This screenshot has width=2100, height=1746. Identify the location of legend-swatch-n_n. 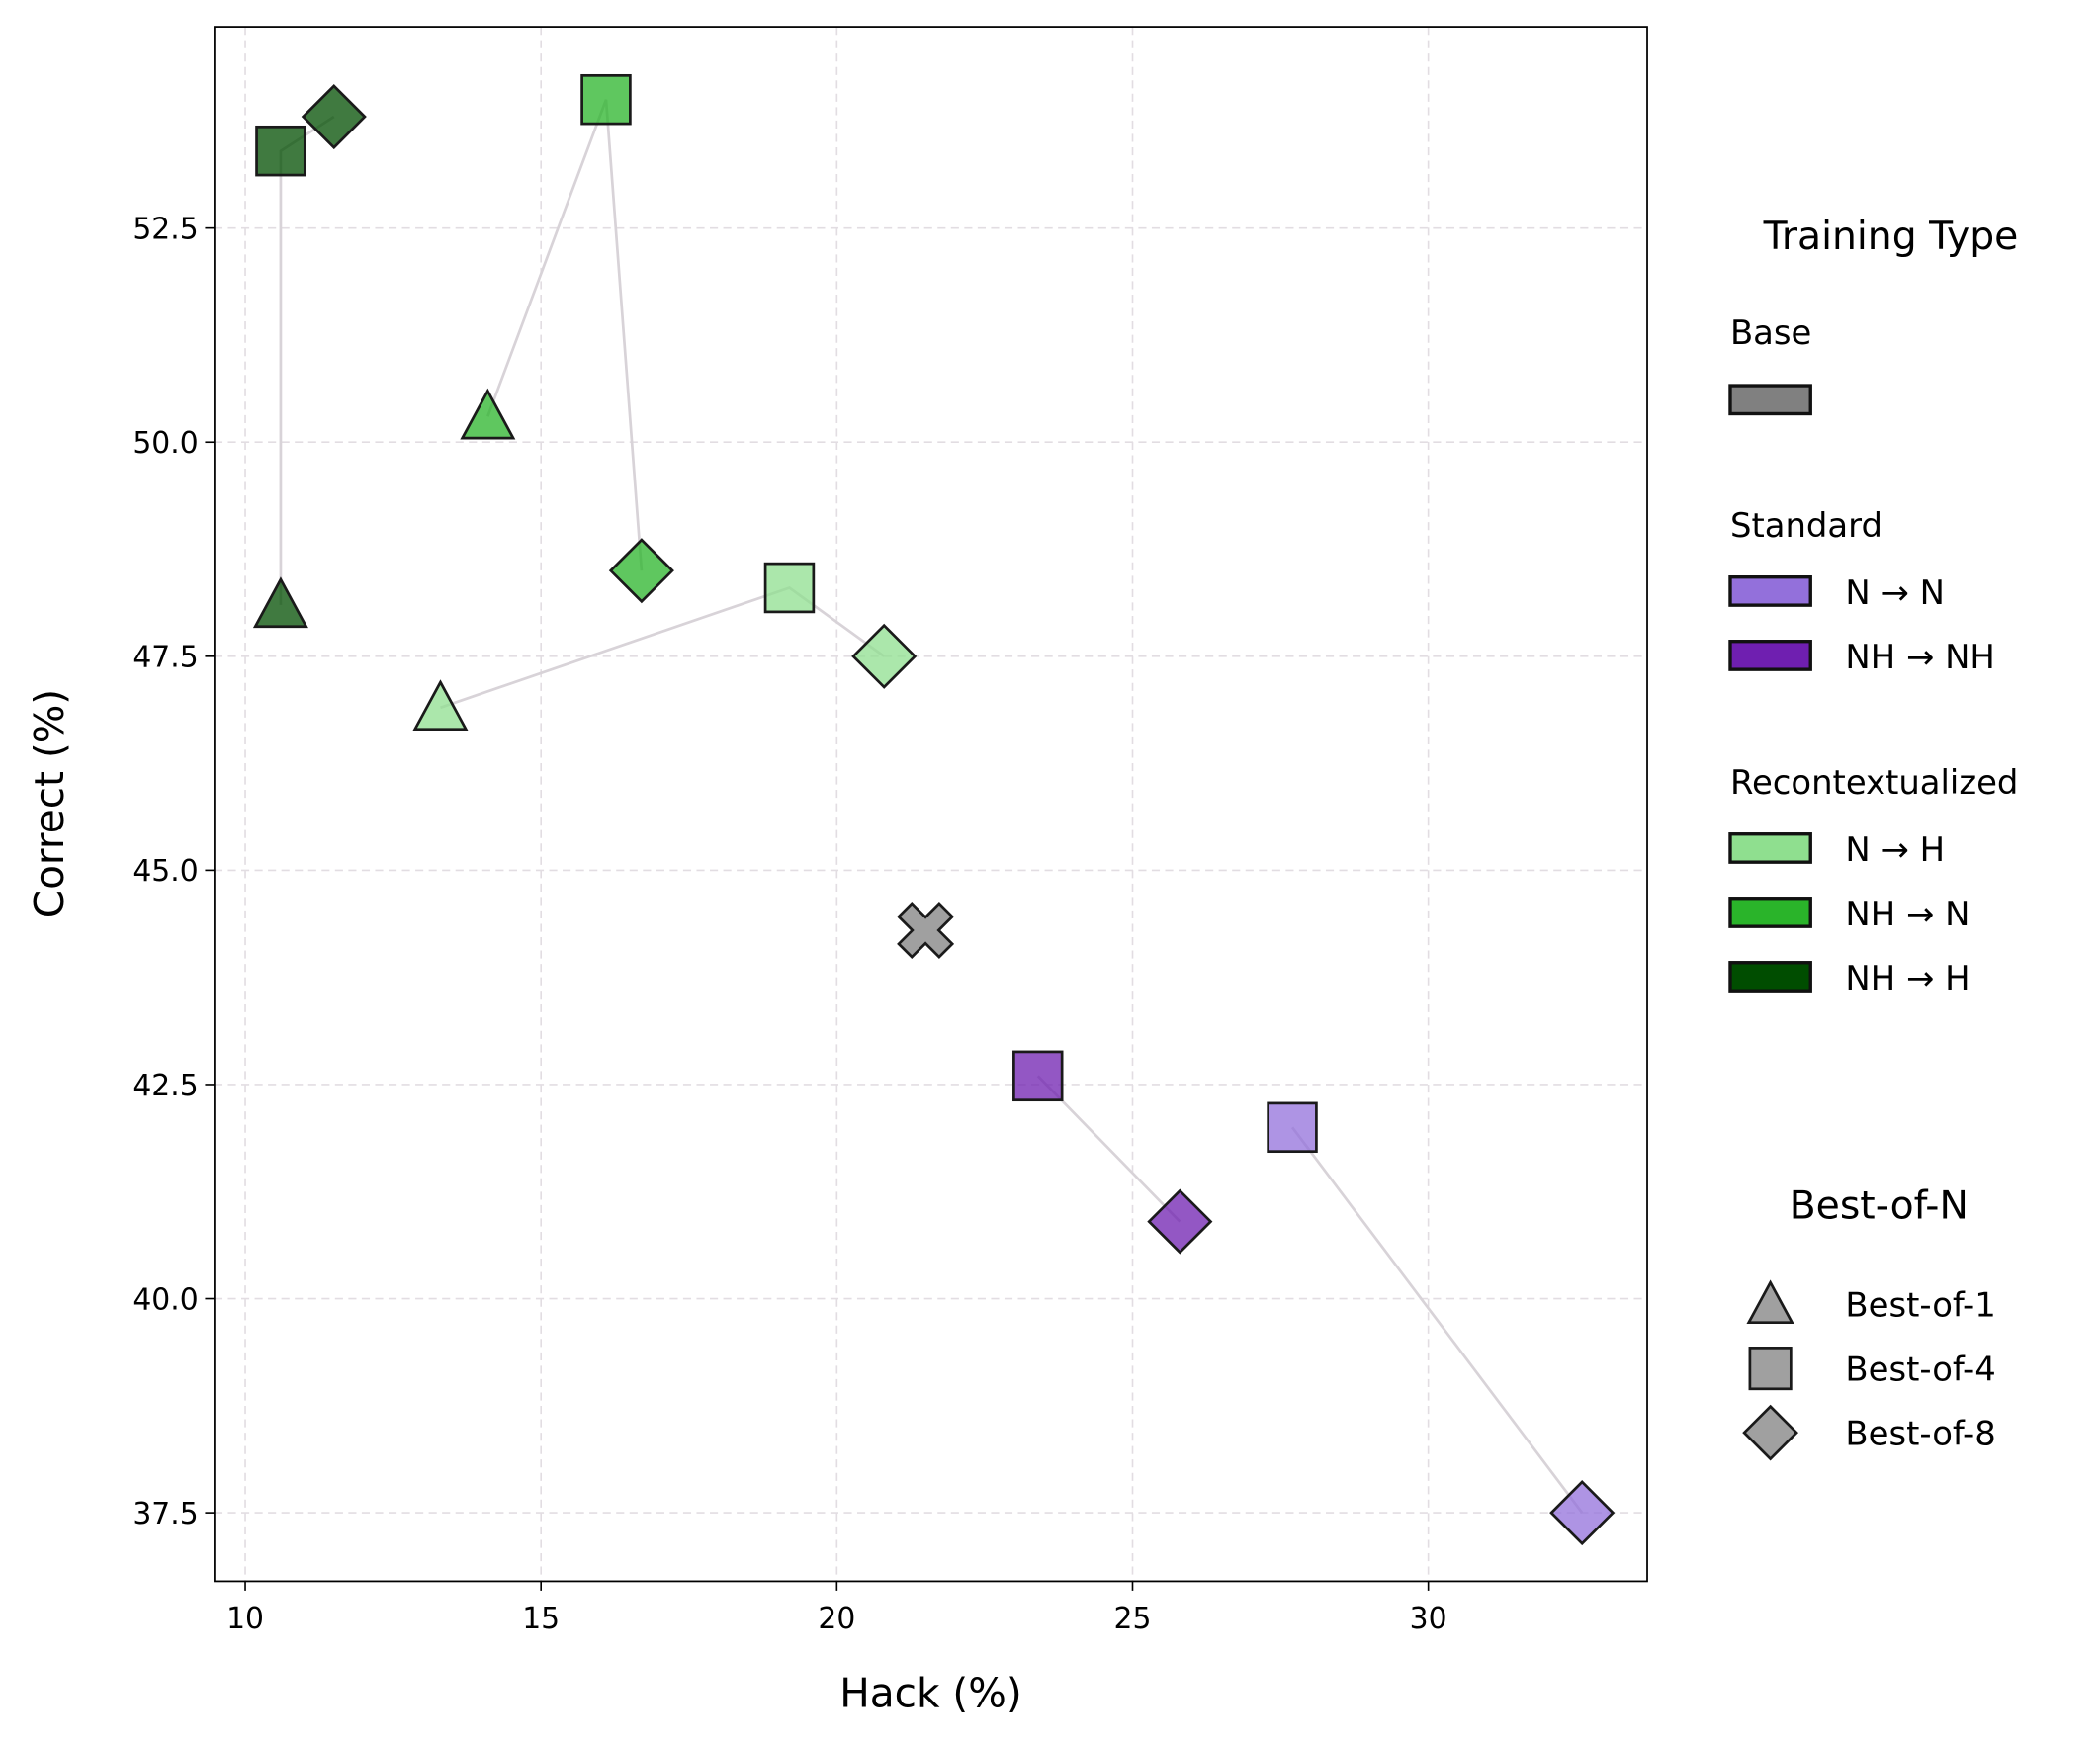
(1770, 591).